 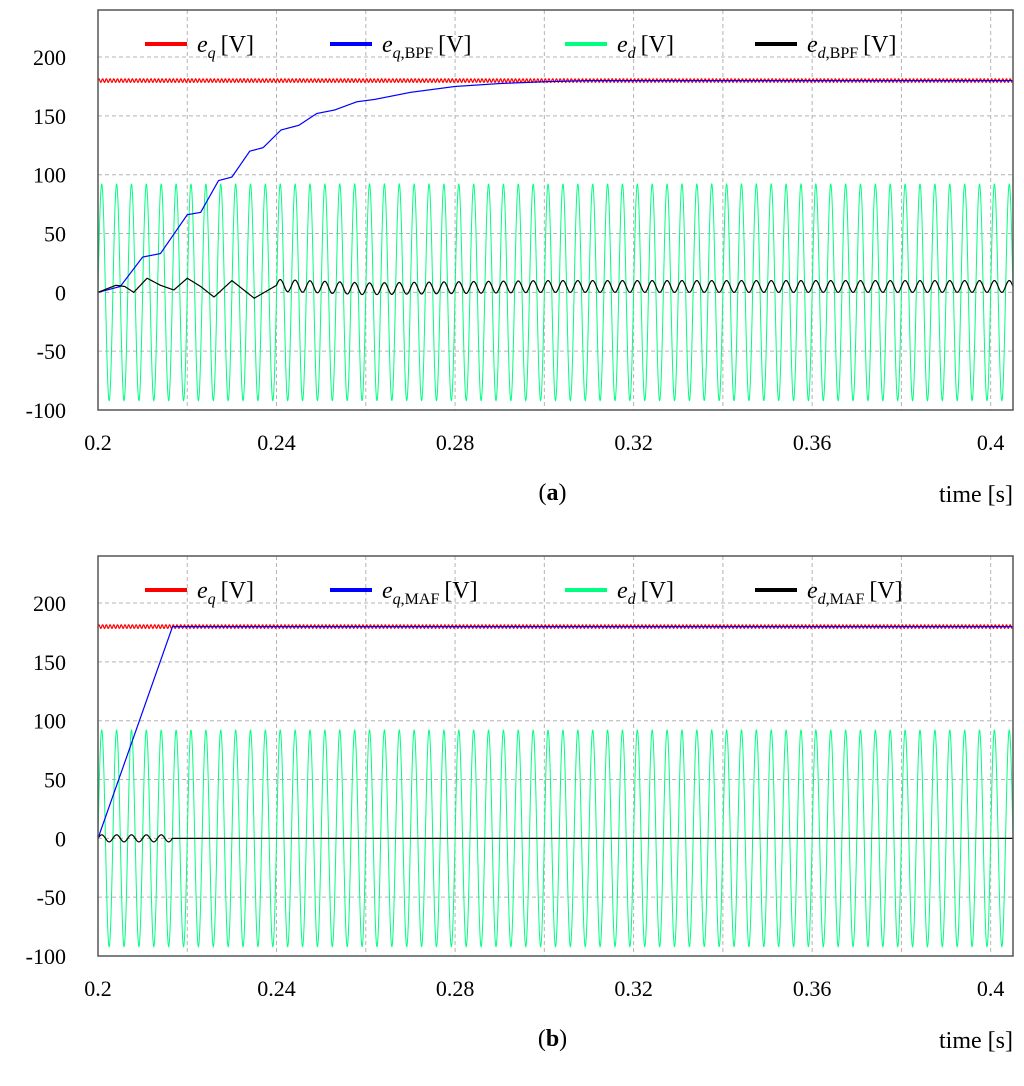 I want to click on legend-label: ed,MAF [V], so click(x=855, y=593).